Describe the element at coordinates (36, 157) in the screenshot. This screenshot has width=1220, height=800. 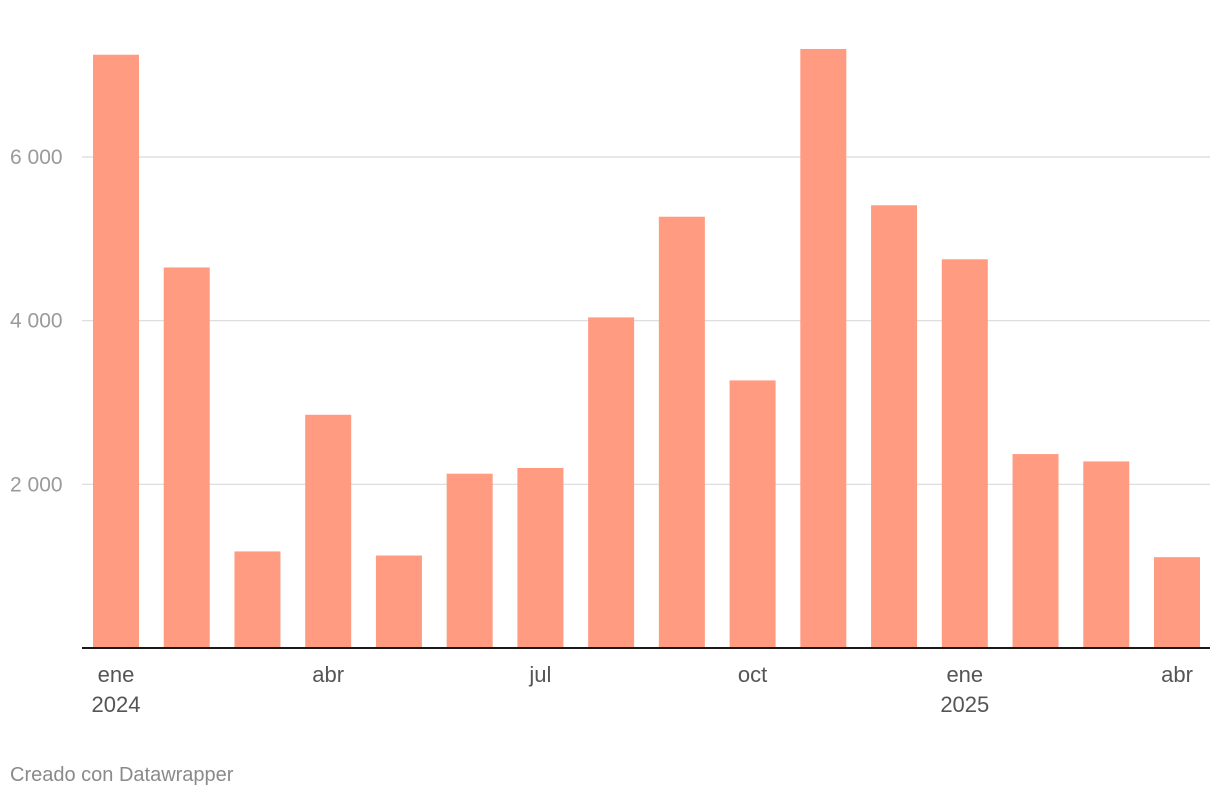
I see `y-tick-label: 6 000` at that location.